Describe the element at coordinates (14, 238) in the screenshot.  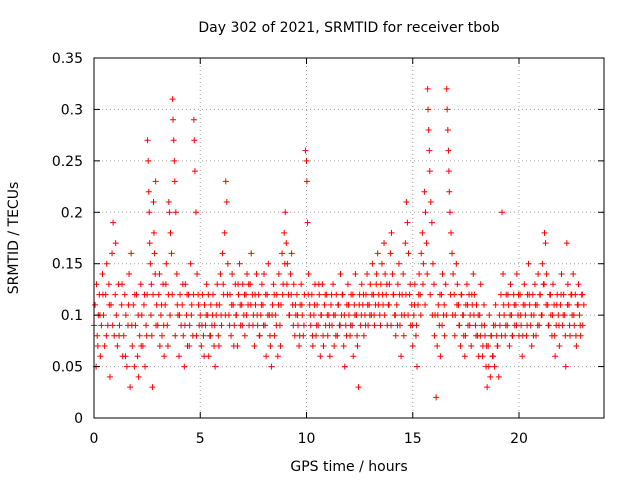
I see `y-axis-label: SRMTID / TECUs` at that location.